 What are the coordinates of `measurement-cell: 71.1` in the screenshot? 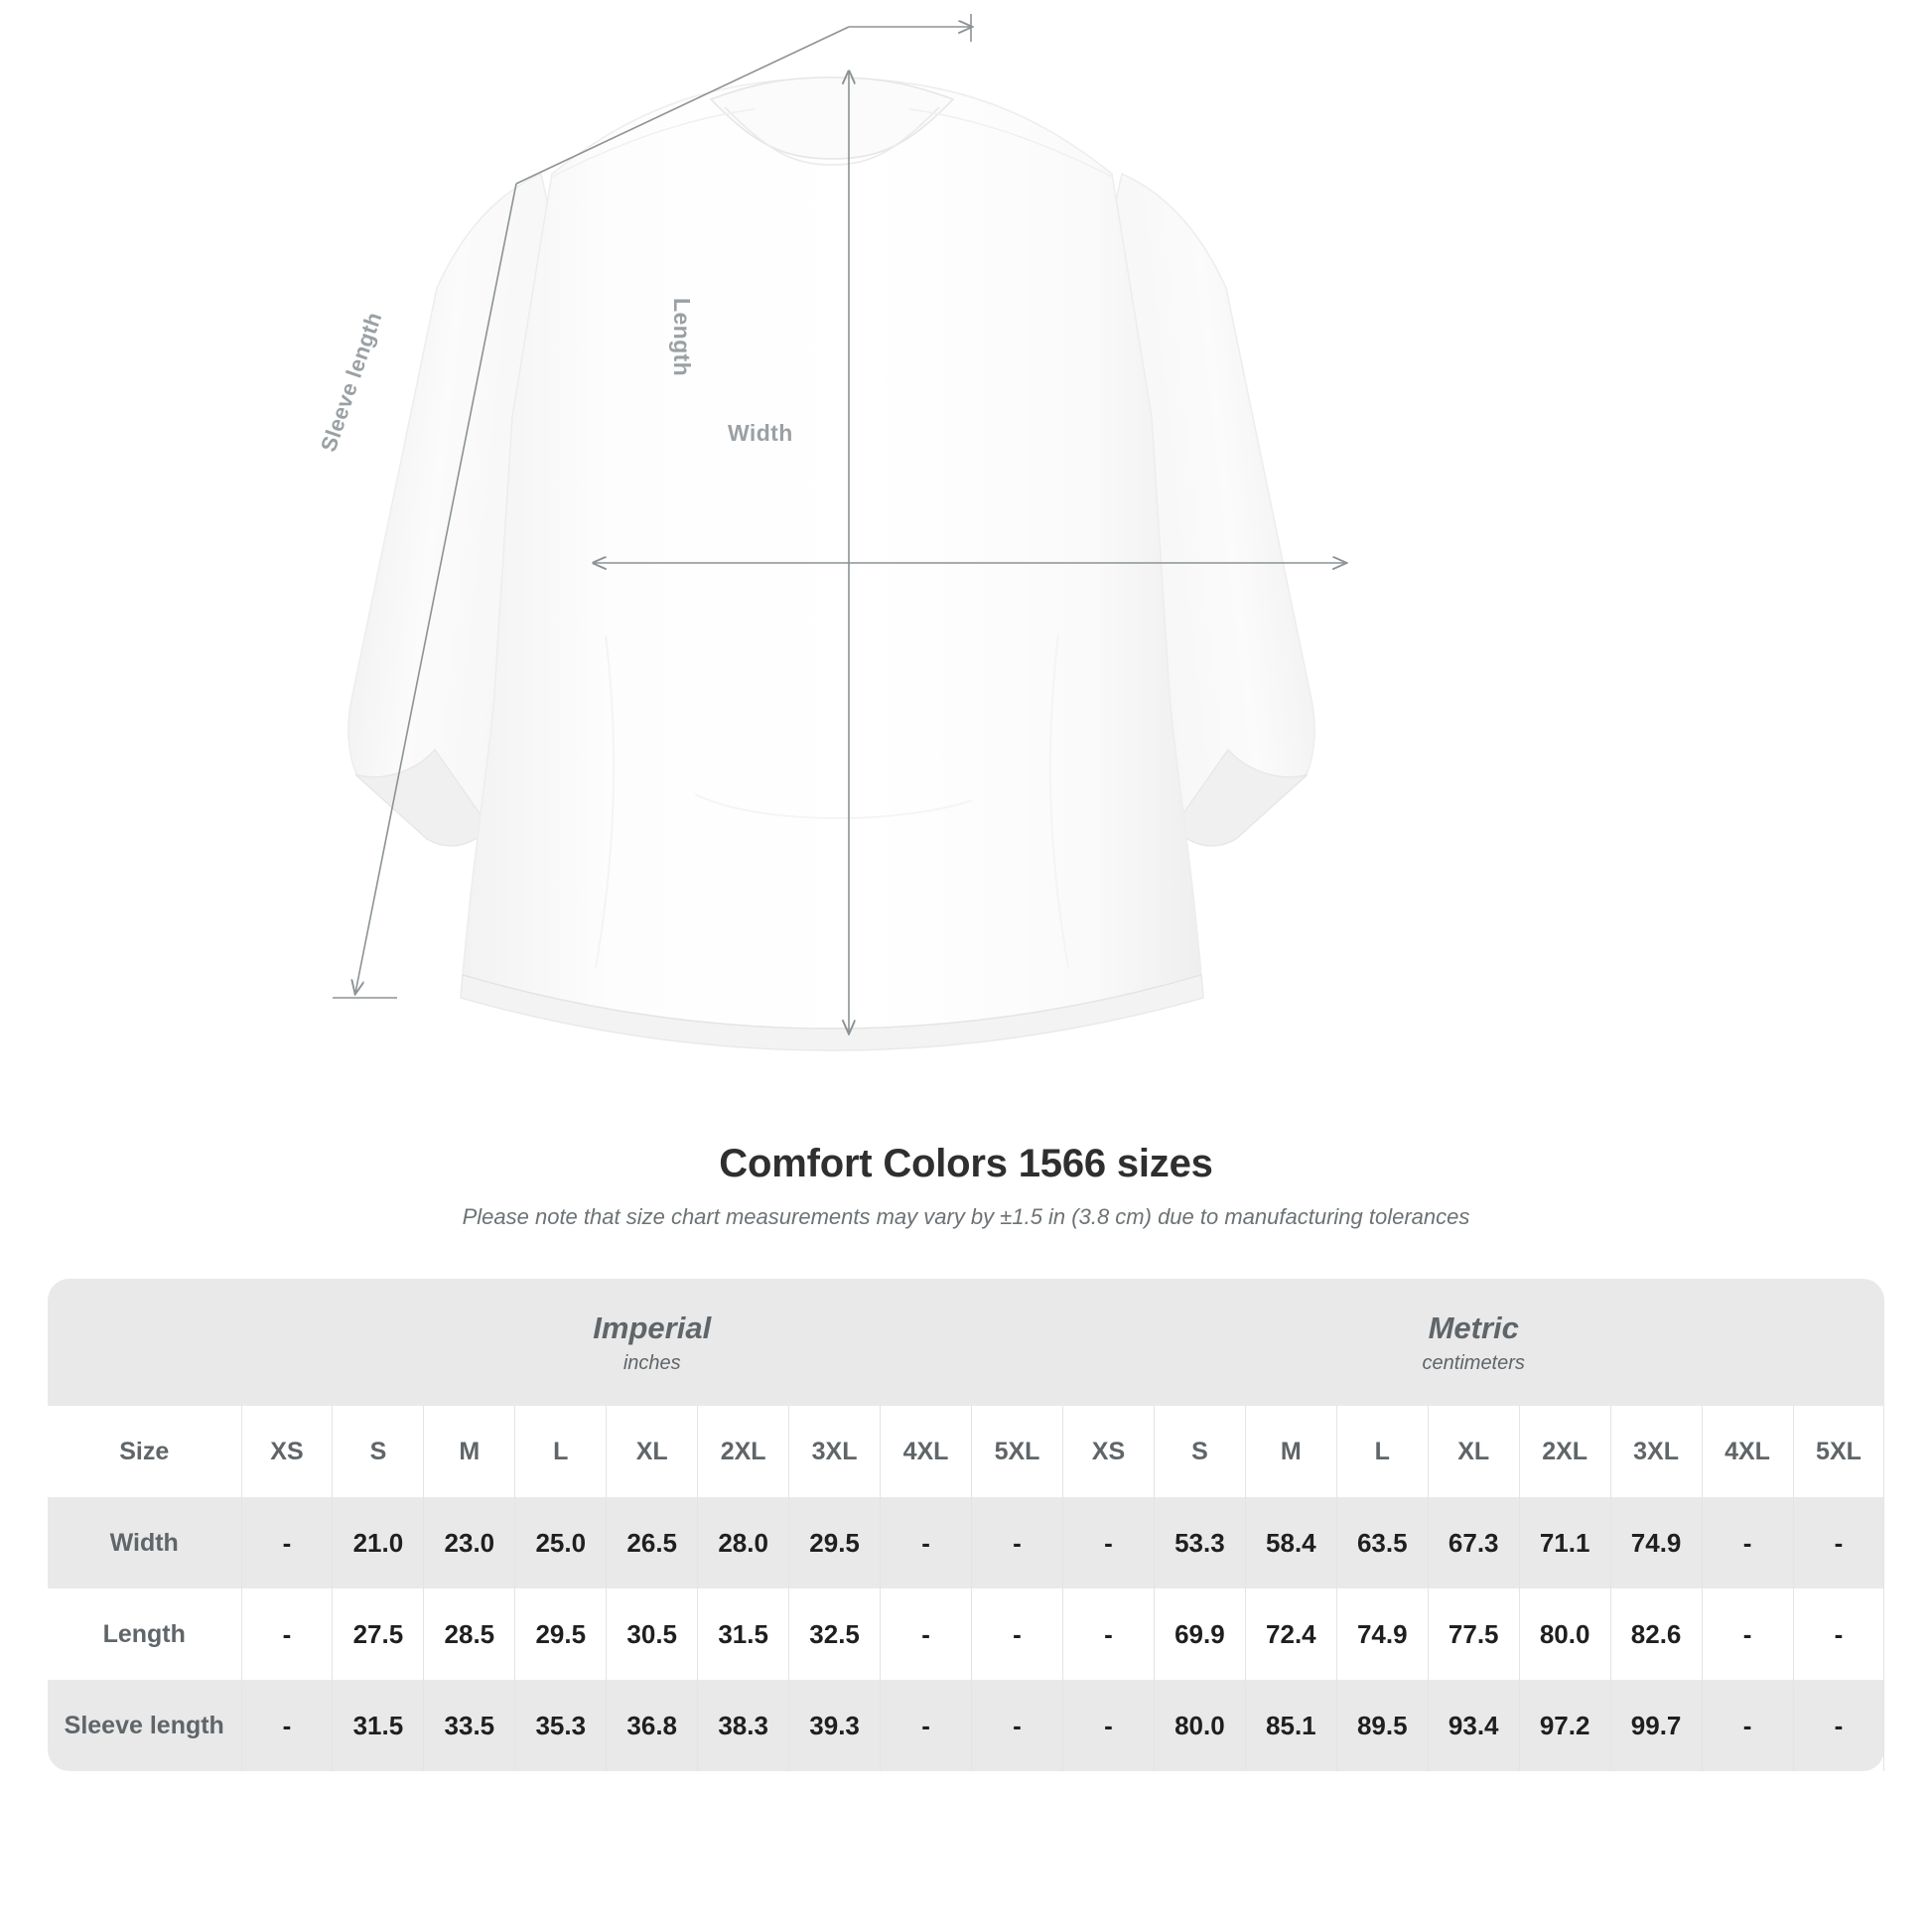 It's located at (1565, 1542).